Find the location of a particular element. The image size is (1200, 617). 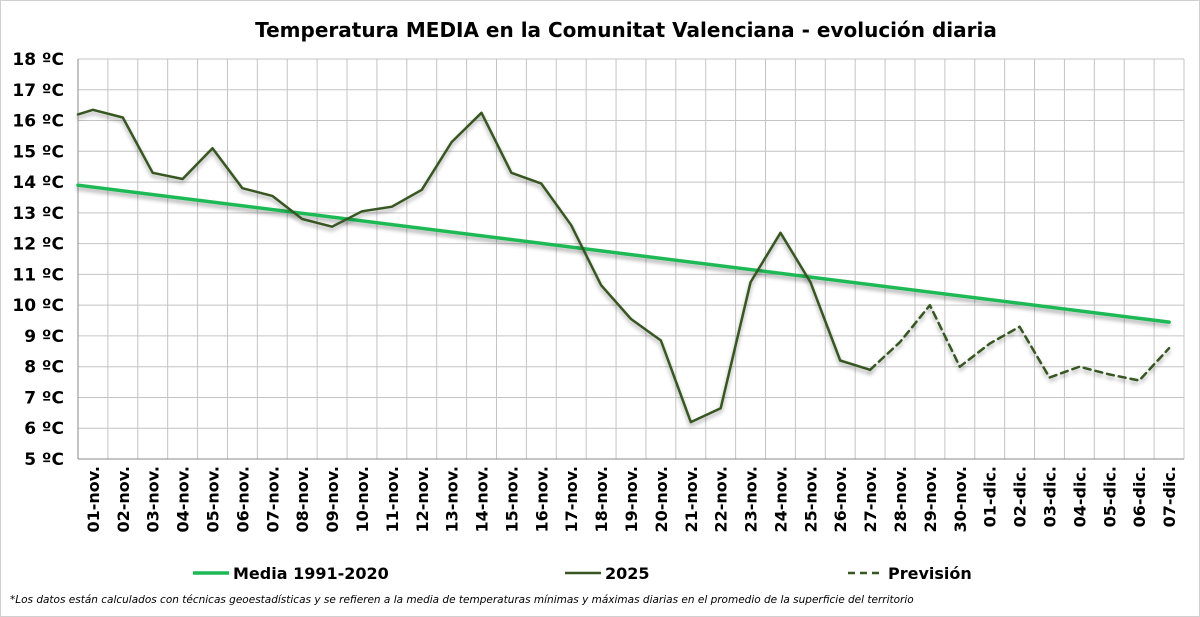

x-tick-label: 28-nov. is located at coordinates (900, 499).